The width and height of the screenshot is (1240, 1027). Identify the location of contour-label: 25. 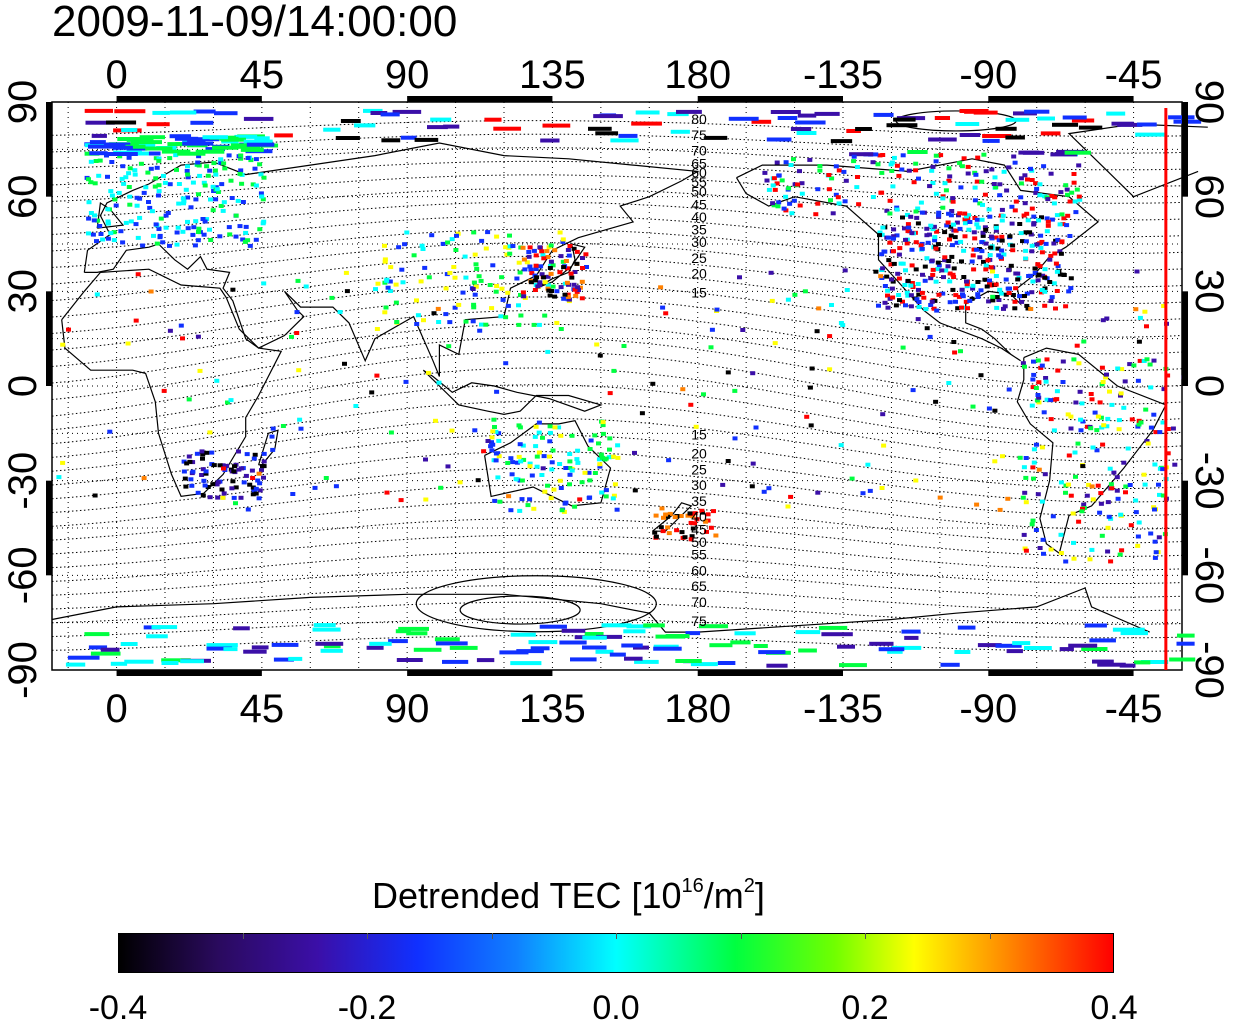
(699, 469).